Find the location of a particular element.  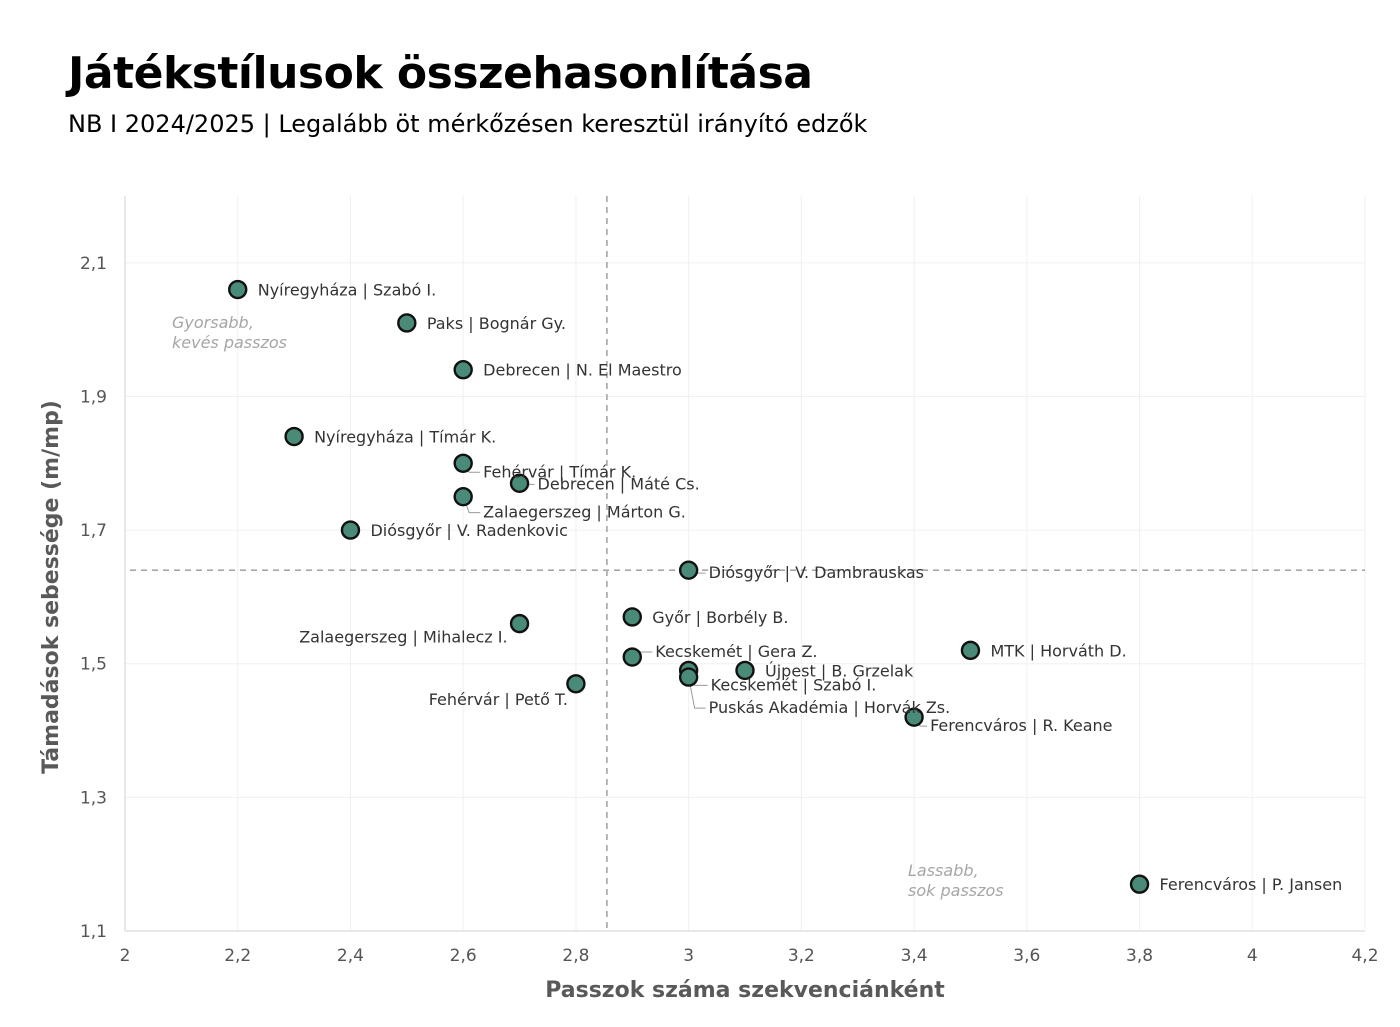

y-axis-title: Támadások sebessége (m/mp) is located at coordinates (51, 587).